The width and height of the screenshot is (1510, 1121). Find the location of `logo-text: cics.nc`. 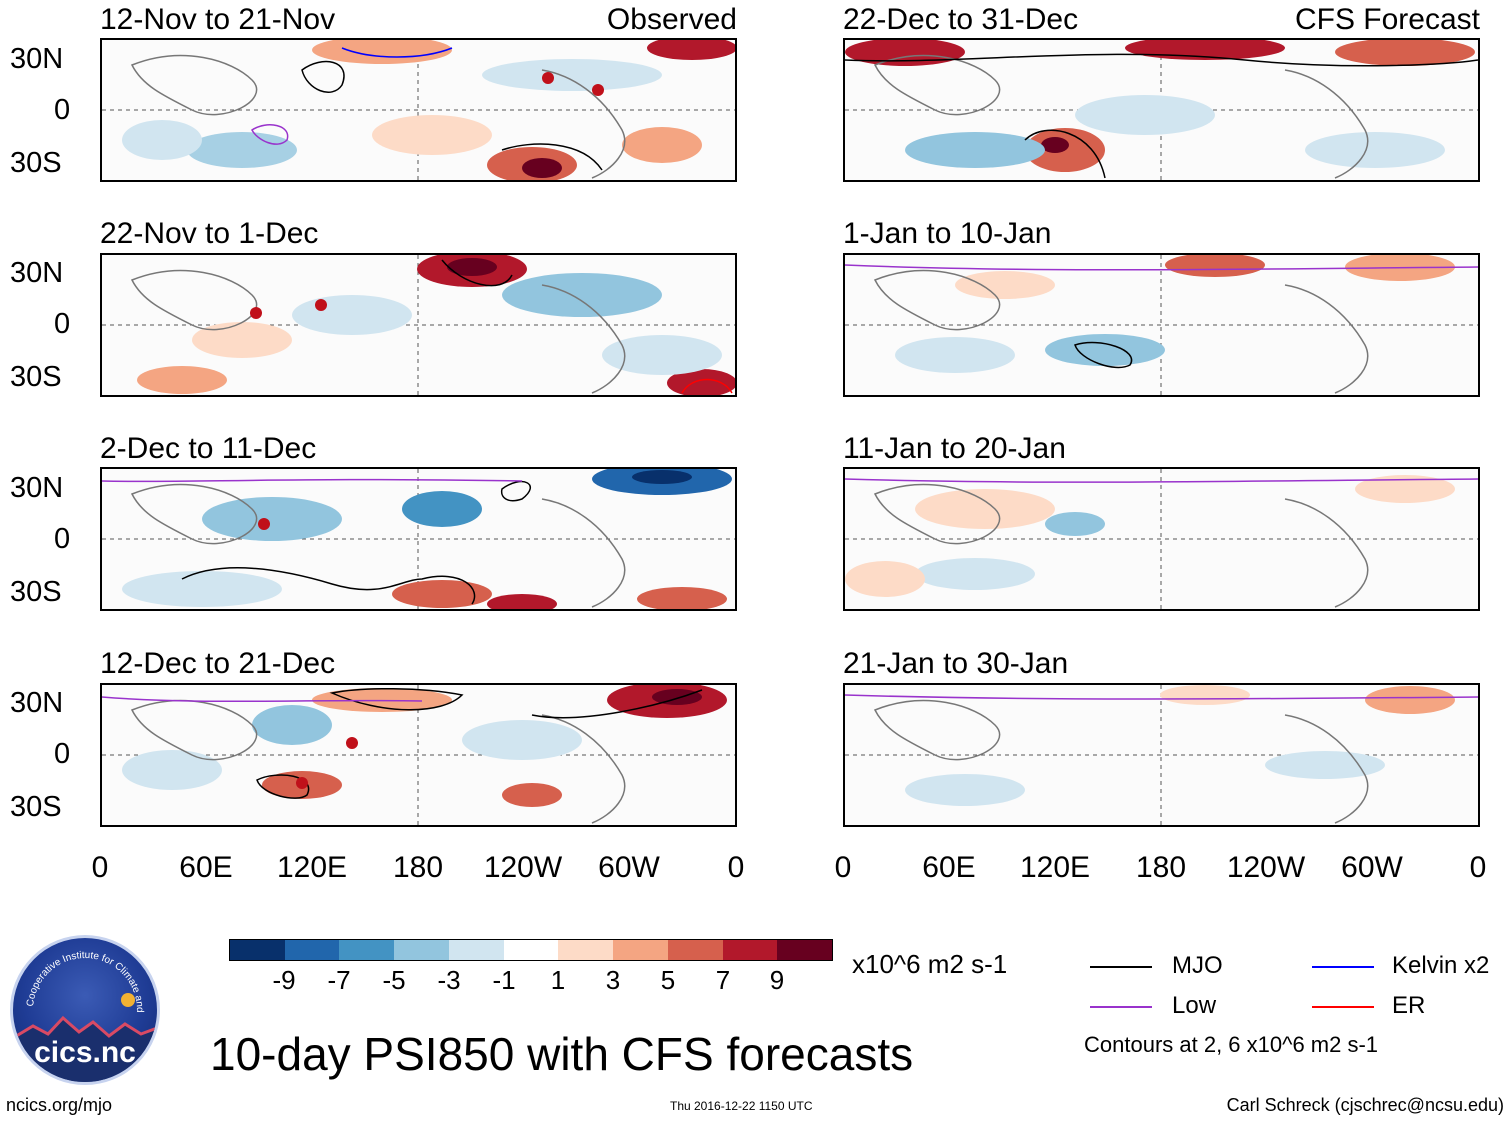

logo-text: cics.nc is located at coordinates (85, 1052).